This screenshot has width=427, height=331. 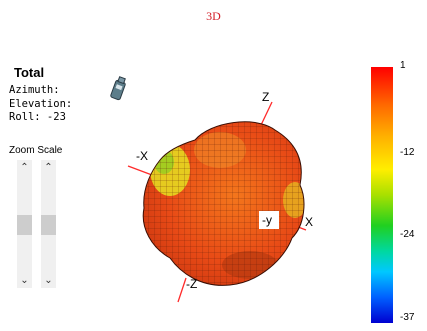 I want to click on orientation-readouts: Azimuth: Elevation: Roll: -23, so click(x=43, y=104).